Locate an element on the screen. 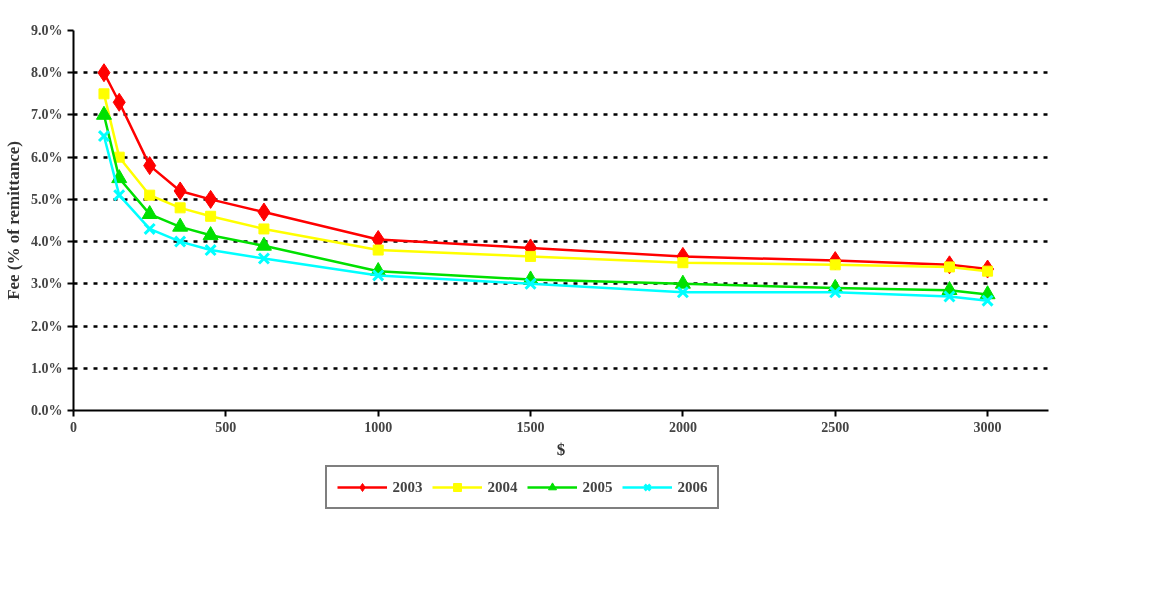 The width and height of the screenshot is (1158, 597). x-tick-label: 3000 is located at coordinates (987, 427).